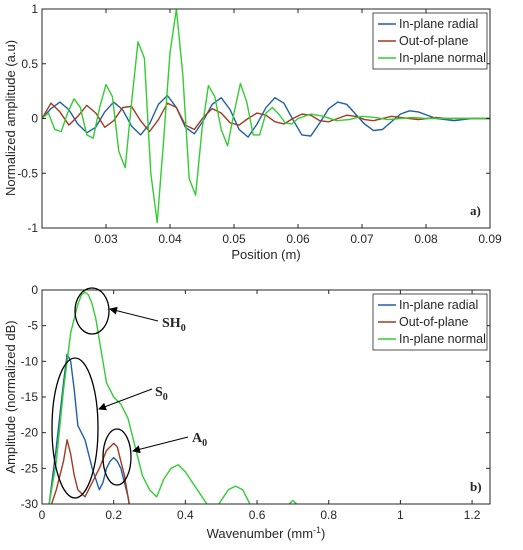 This screenshot has height=550, width=523. Describe the element at coordinates (75, 428) in the screenshot. I see `annotation-s0-ellipse` at that location.